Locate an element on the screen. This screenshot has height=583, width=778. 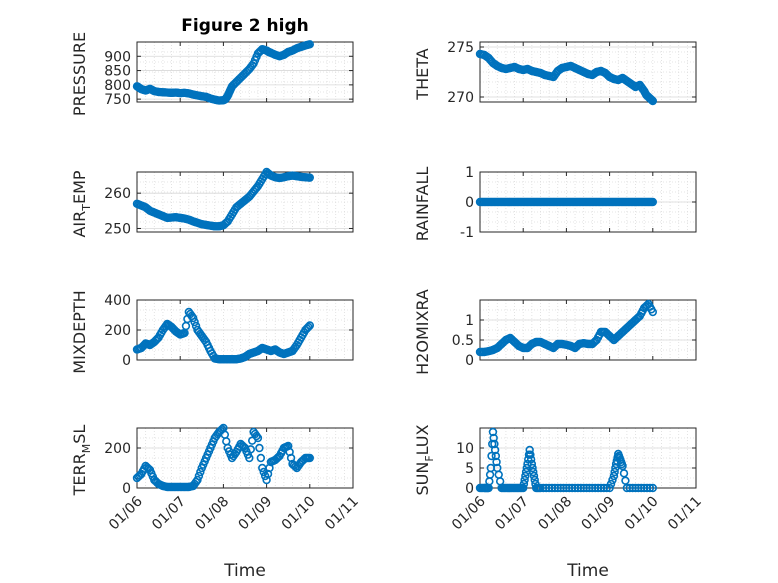
x-tick-label: 01/11 is located at coordinates (685, 514).